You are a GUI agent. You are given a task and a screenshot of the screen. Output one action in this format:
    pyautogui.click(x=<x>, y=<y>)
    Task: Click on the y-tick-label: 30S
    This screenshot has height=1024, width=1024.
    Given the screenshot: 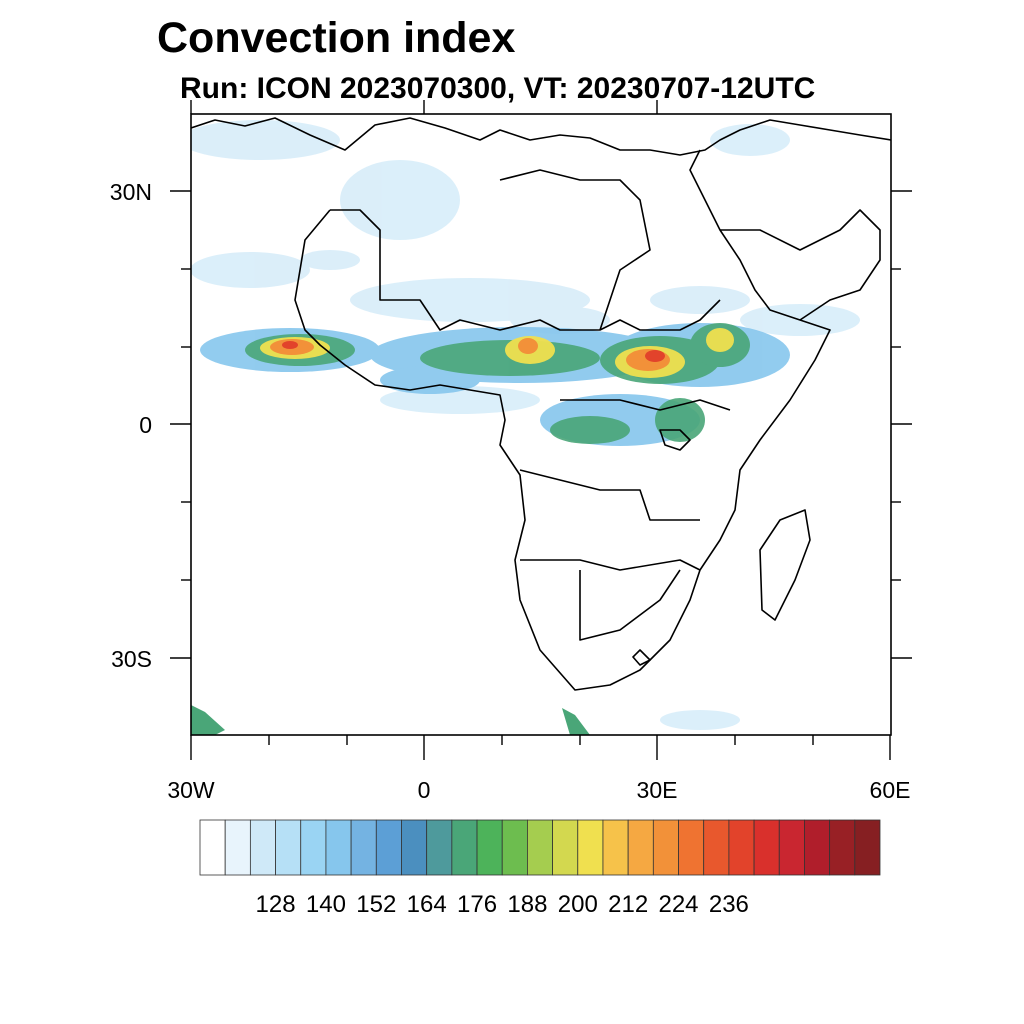 What is the action you would take?
    pyautogui.click(x=131, y=659)
    